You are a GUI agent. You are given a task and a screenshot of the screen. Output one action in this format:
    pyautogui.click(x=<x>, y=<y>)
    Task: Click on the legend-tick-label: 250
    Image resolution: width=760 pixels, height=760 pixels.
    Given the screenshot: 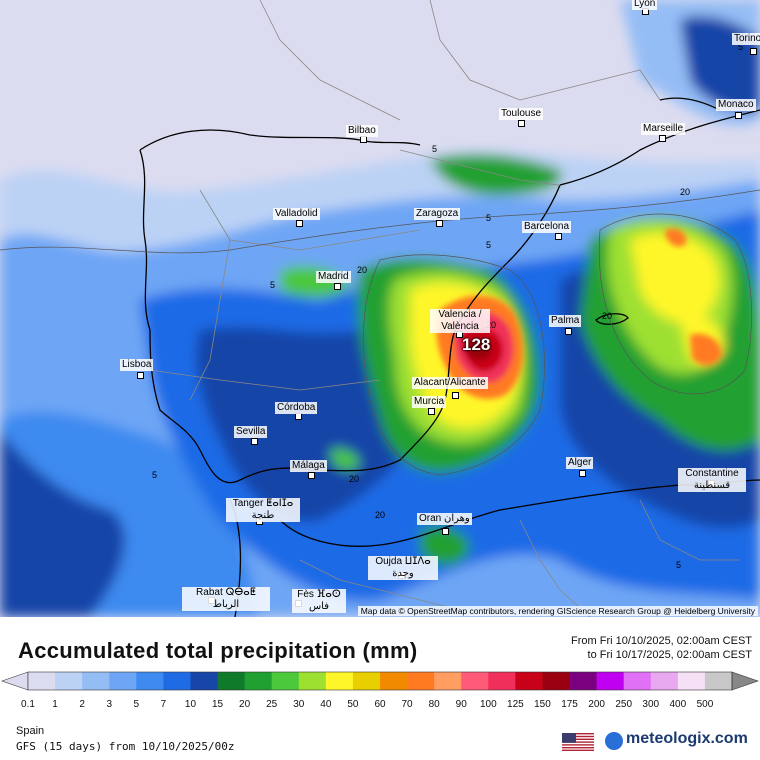 What is the action you would take?
    pyautogui.click(x=624, y=704)
    